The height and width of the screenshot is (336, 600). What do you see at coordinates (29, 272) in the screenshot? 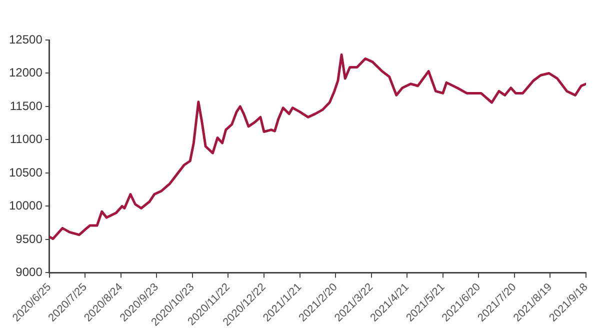
I see `y-tick-label: 9000` at bounding box center [29, 272].